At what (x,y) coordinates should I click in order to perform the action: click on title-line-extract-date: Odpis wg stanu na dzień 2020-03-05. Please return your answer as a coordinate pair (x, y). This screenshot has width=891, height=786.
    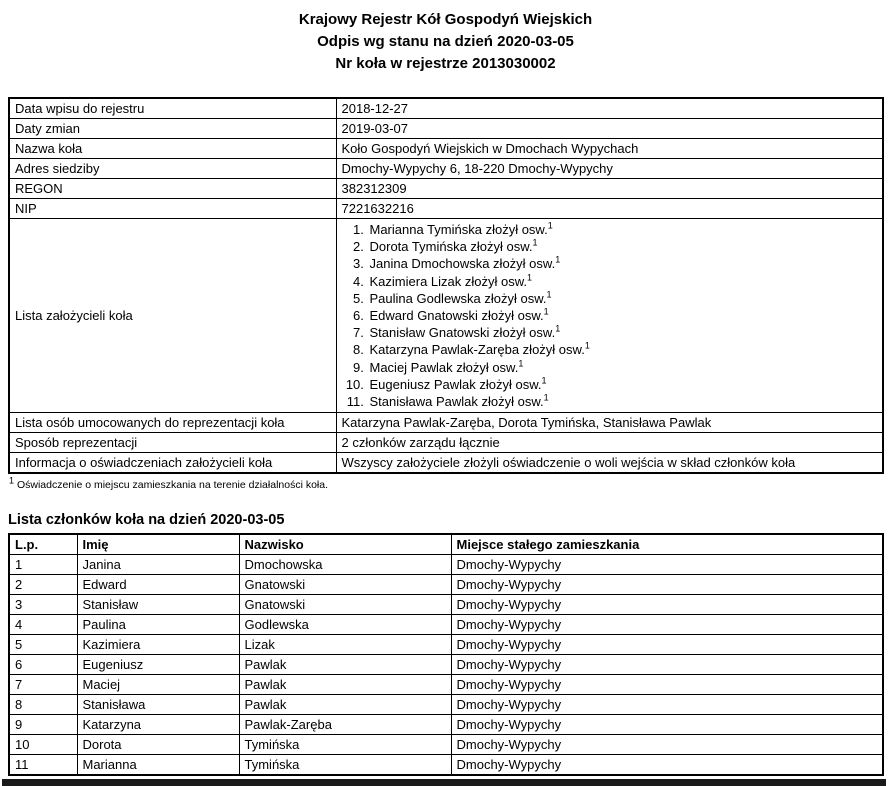
    Looking at the image, I should click on (445, 41).